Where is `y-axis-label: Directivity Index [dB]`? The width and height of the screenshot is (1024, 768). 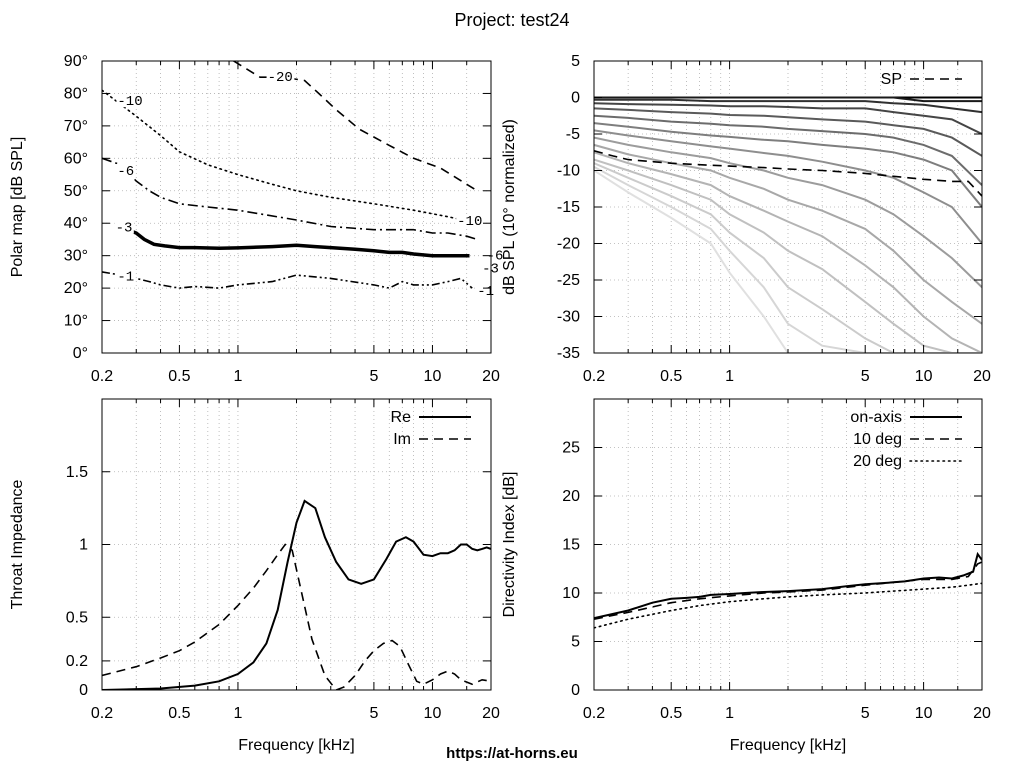 y-axis-label: Directivity Index [dB] is located at coordinates (509, 545).